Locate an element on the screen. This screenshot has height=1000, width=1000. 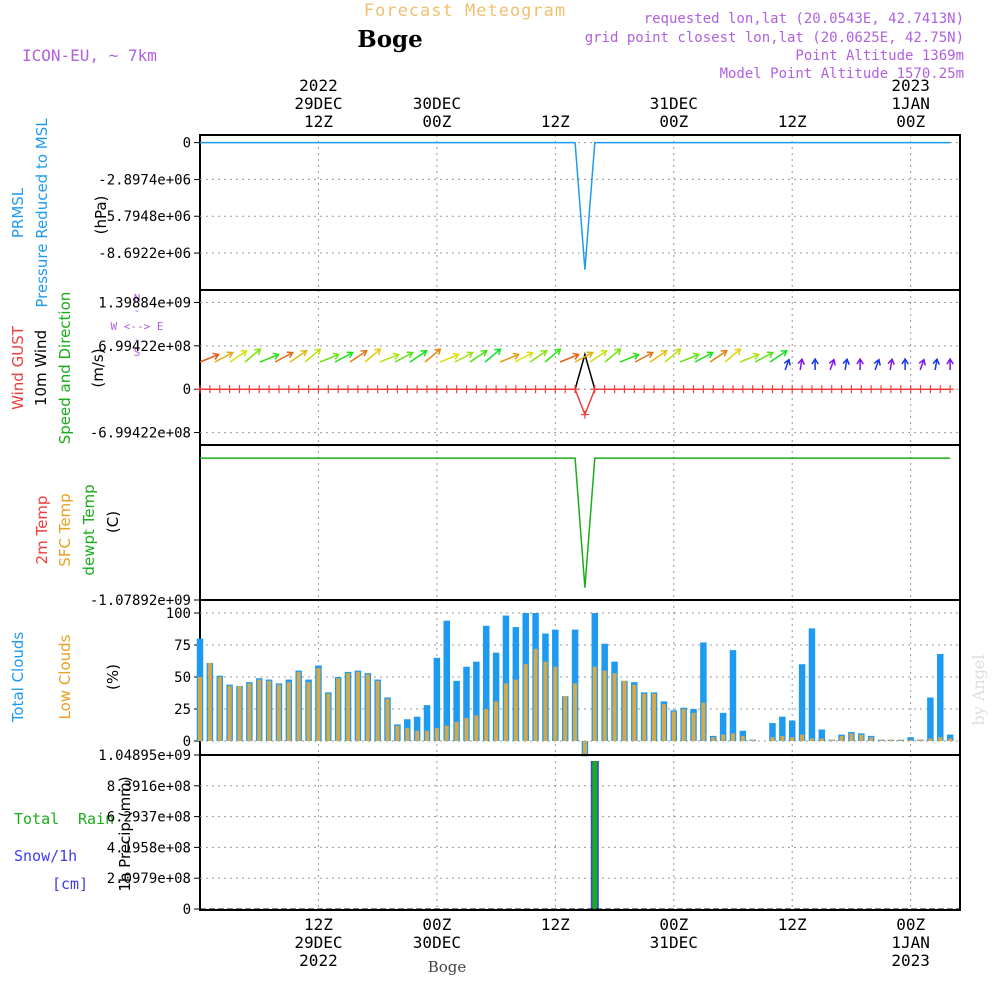
top-time-label: 1JAN is located at coordinates (910, 103).